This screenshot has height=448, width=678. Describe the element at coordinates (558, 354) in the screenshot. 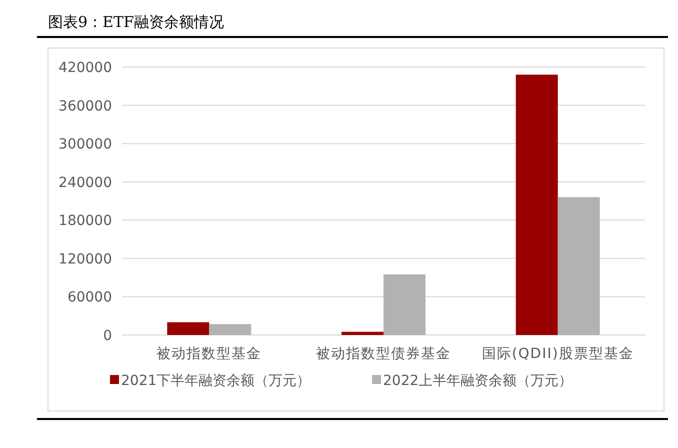

I see `x-tick-label: 国际(QDII)股票型基金` at that location.